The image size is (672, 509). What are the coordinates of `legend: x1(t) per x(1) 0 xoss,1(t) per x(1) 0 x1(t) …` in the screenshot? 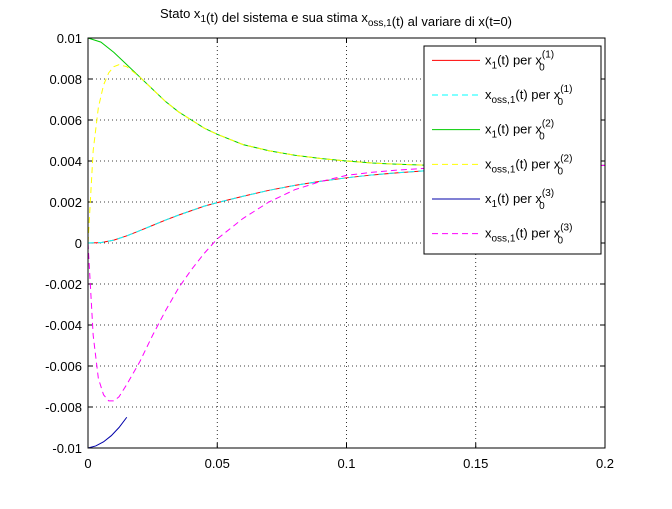 It's located at (512, 150).